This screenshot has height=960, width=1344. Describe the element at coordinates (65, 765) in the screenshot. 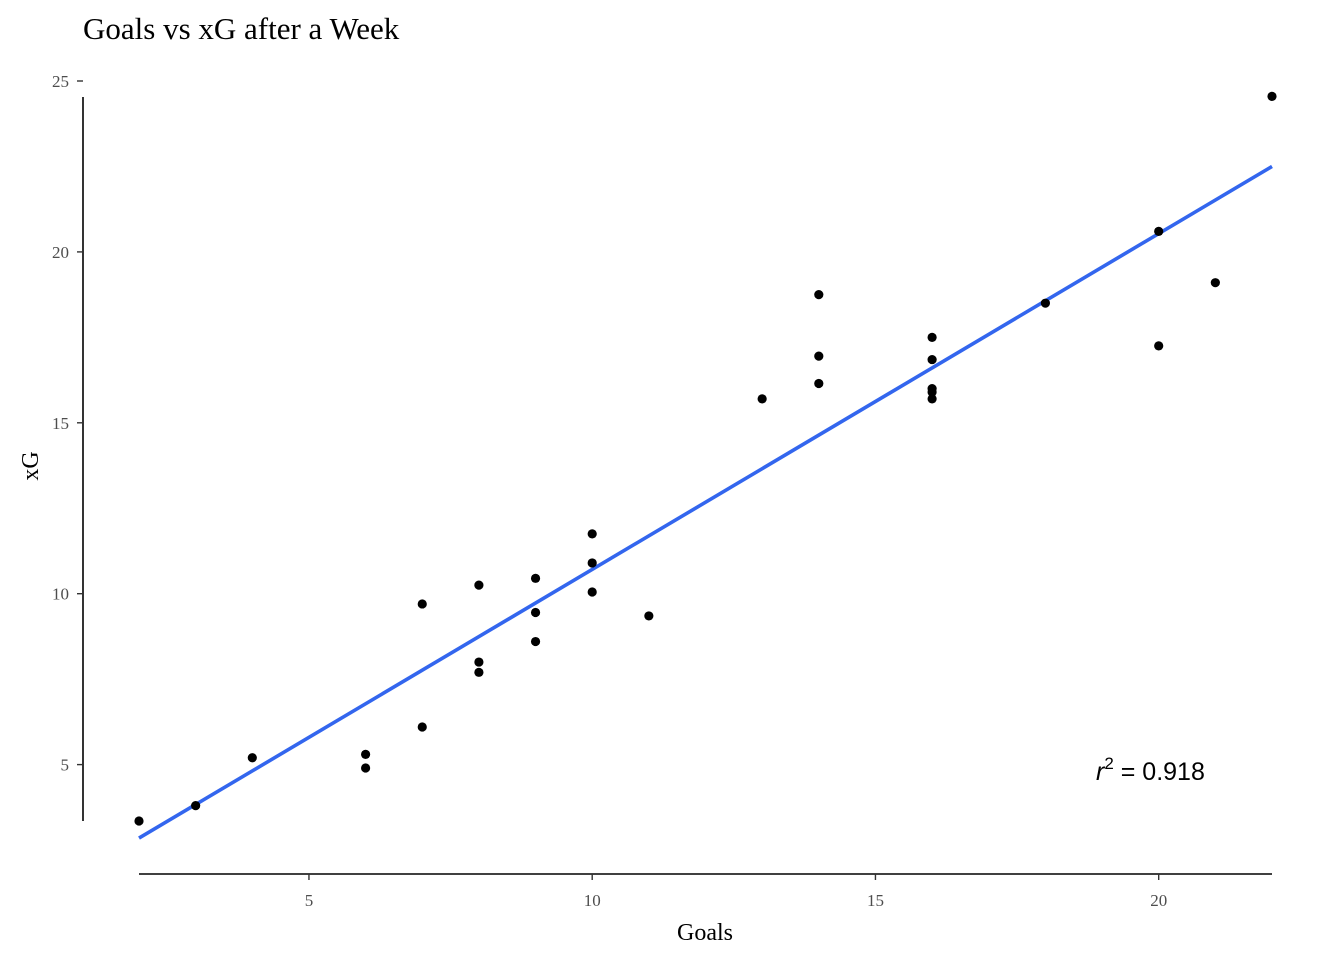

I see `y-tick-label: 5` at that location.